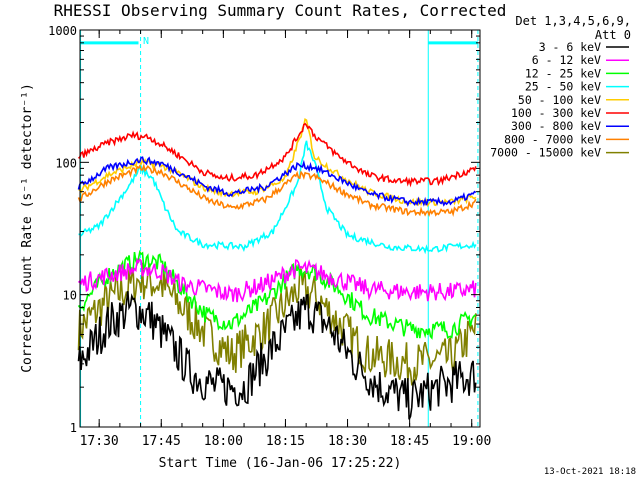  Describe the element at coordinates (471, 441) in the screenshot. I see `x-tick-label: 19:00` at that location.